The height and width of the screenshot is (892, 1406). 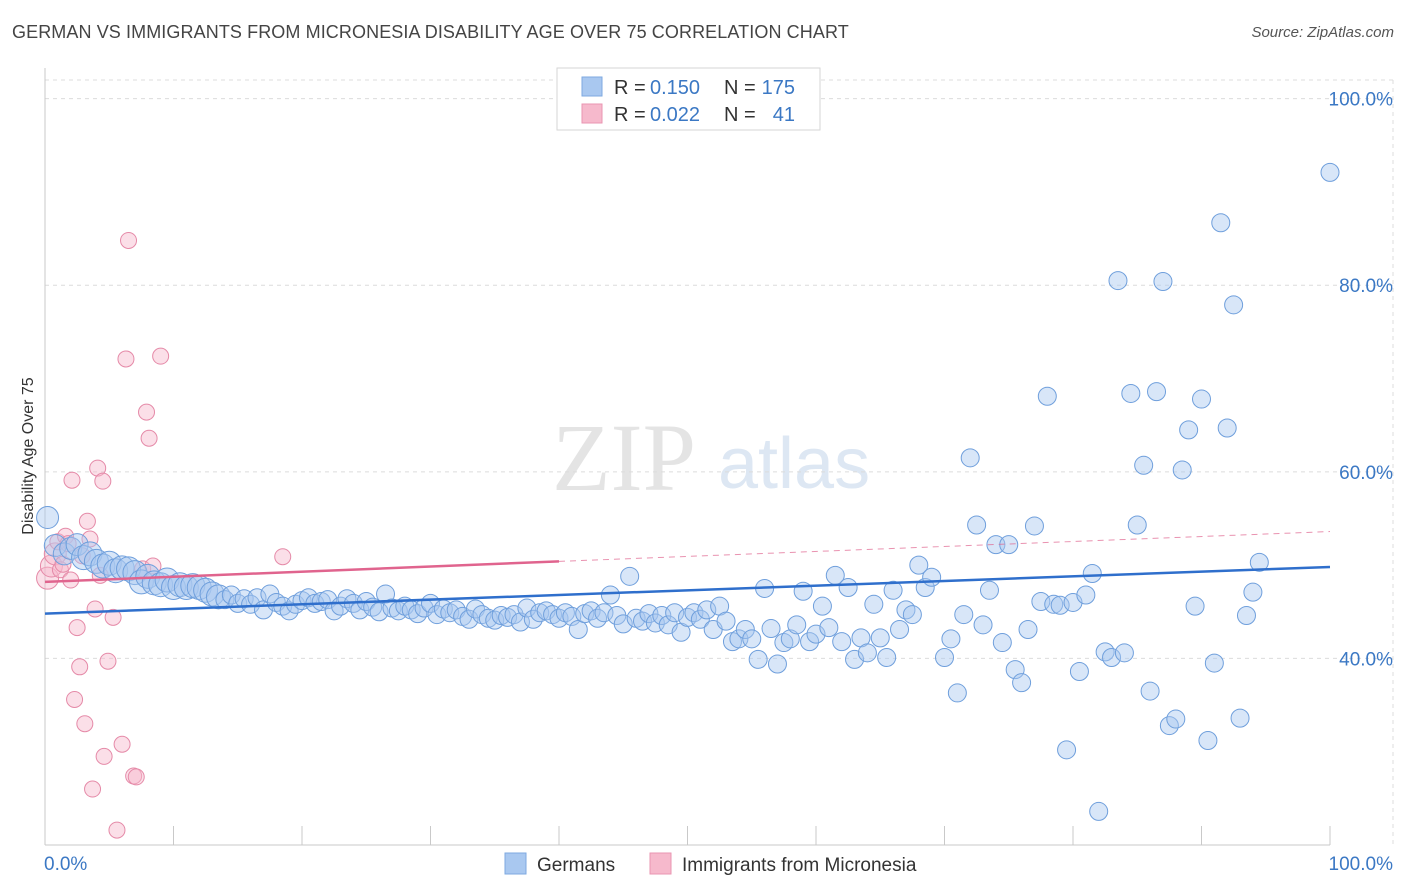 What do you see at coordinates (592, 86) in the screenshot?
I see `legend-swatch-germans` at bounding box center [592, 86].